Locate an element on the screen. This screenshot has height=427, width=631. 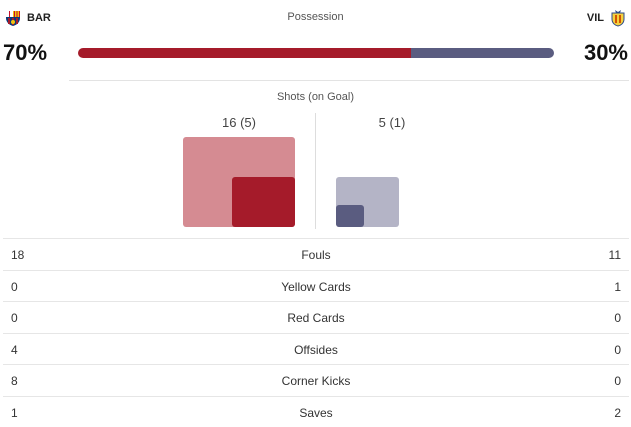
shots-title: Shots (on Goal) is located at coordinates (315, 97).